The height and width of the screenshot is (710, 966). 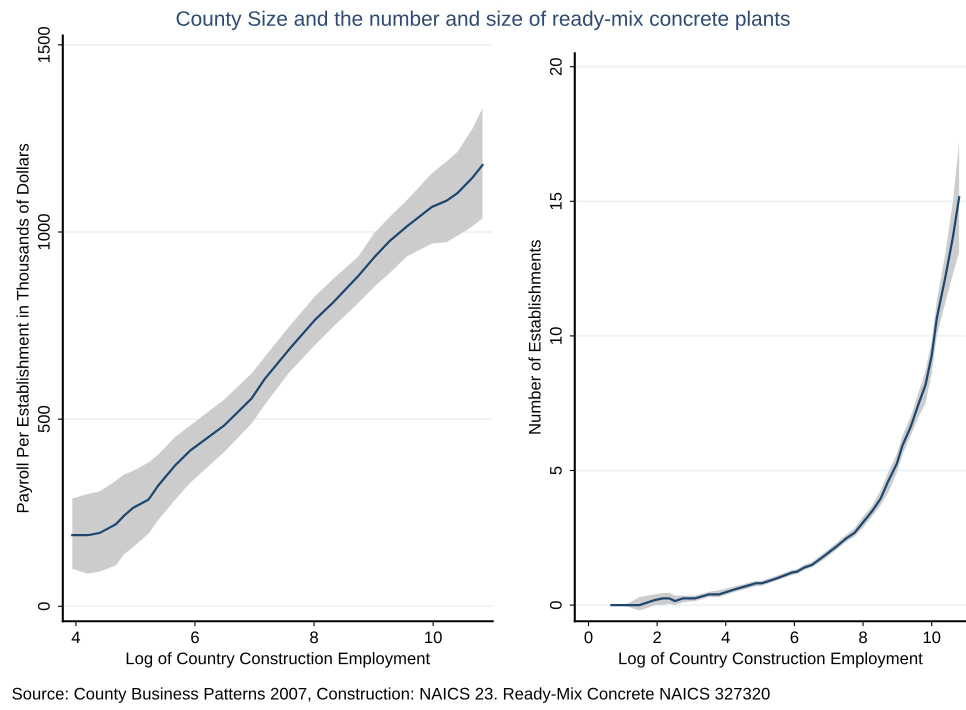 What do you see at coordinates (534, 337) in the screenshot?
I see `y-axis-title: Number of Establishments` at bounding box center [534, 337].